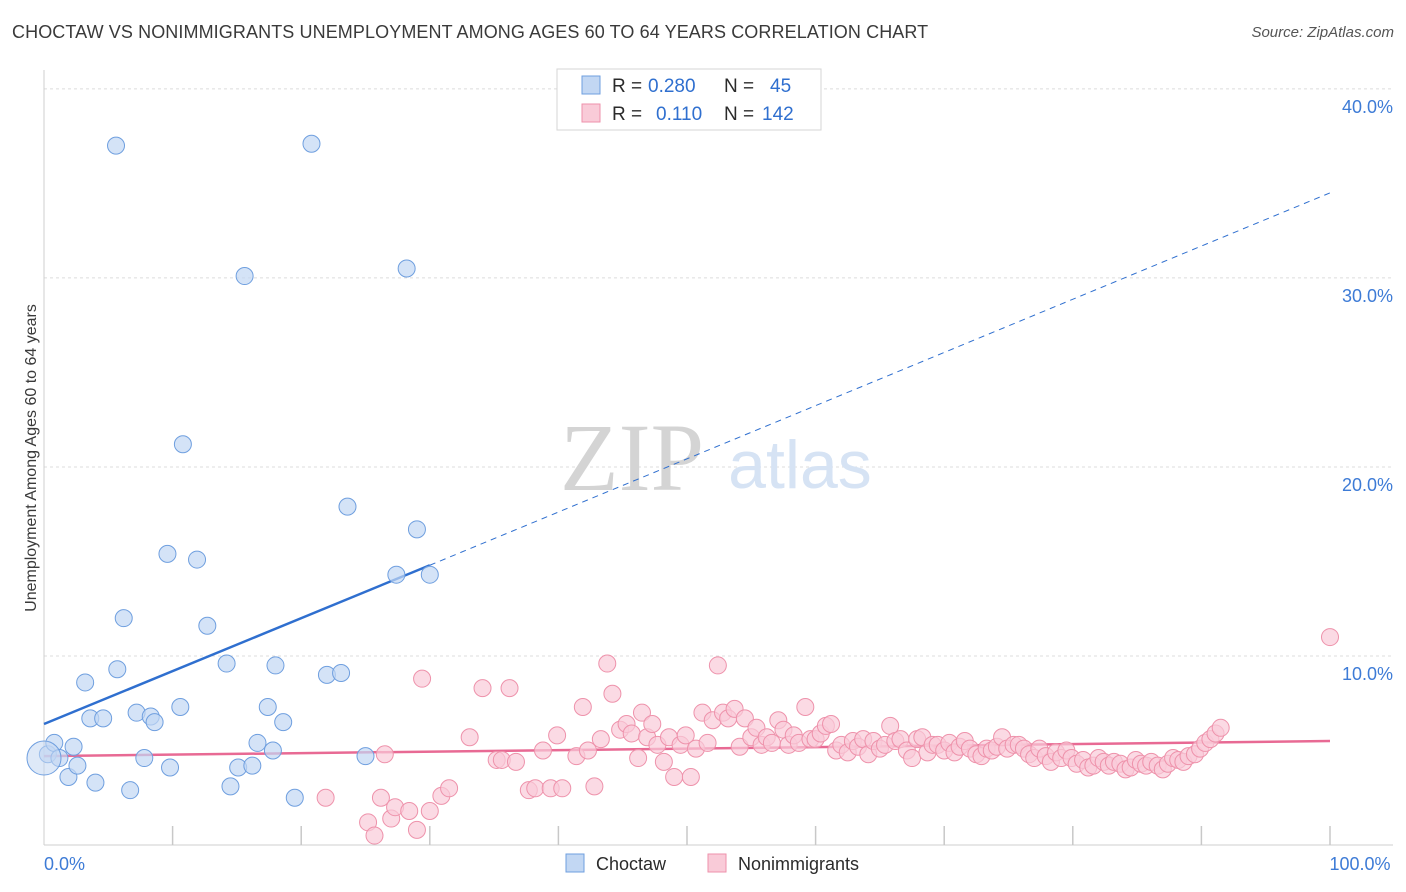 The image size is (1406, 892). Describe the element at coordinates (712, 863) in the screenshot. I see `legend: Choctaw Nonimmigrants` at that location.